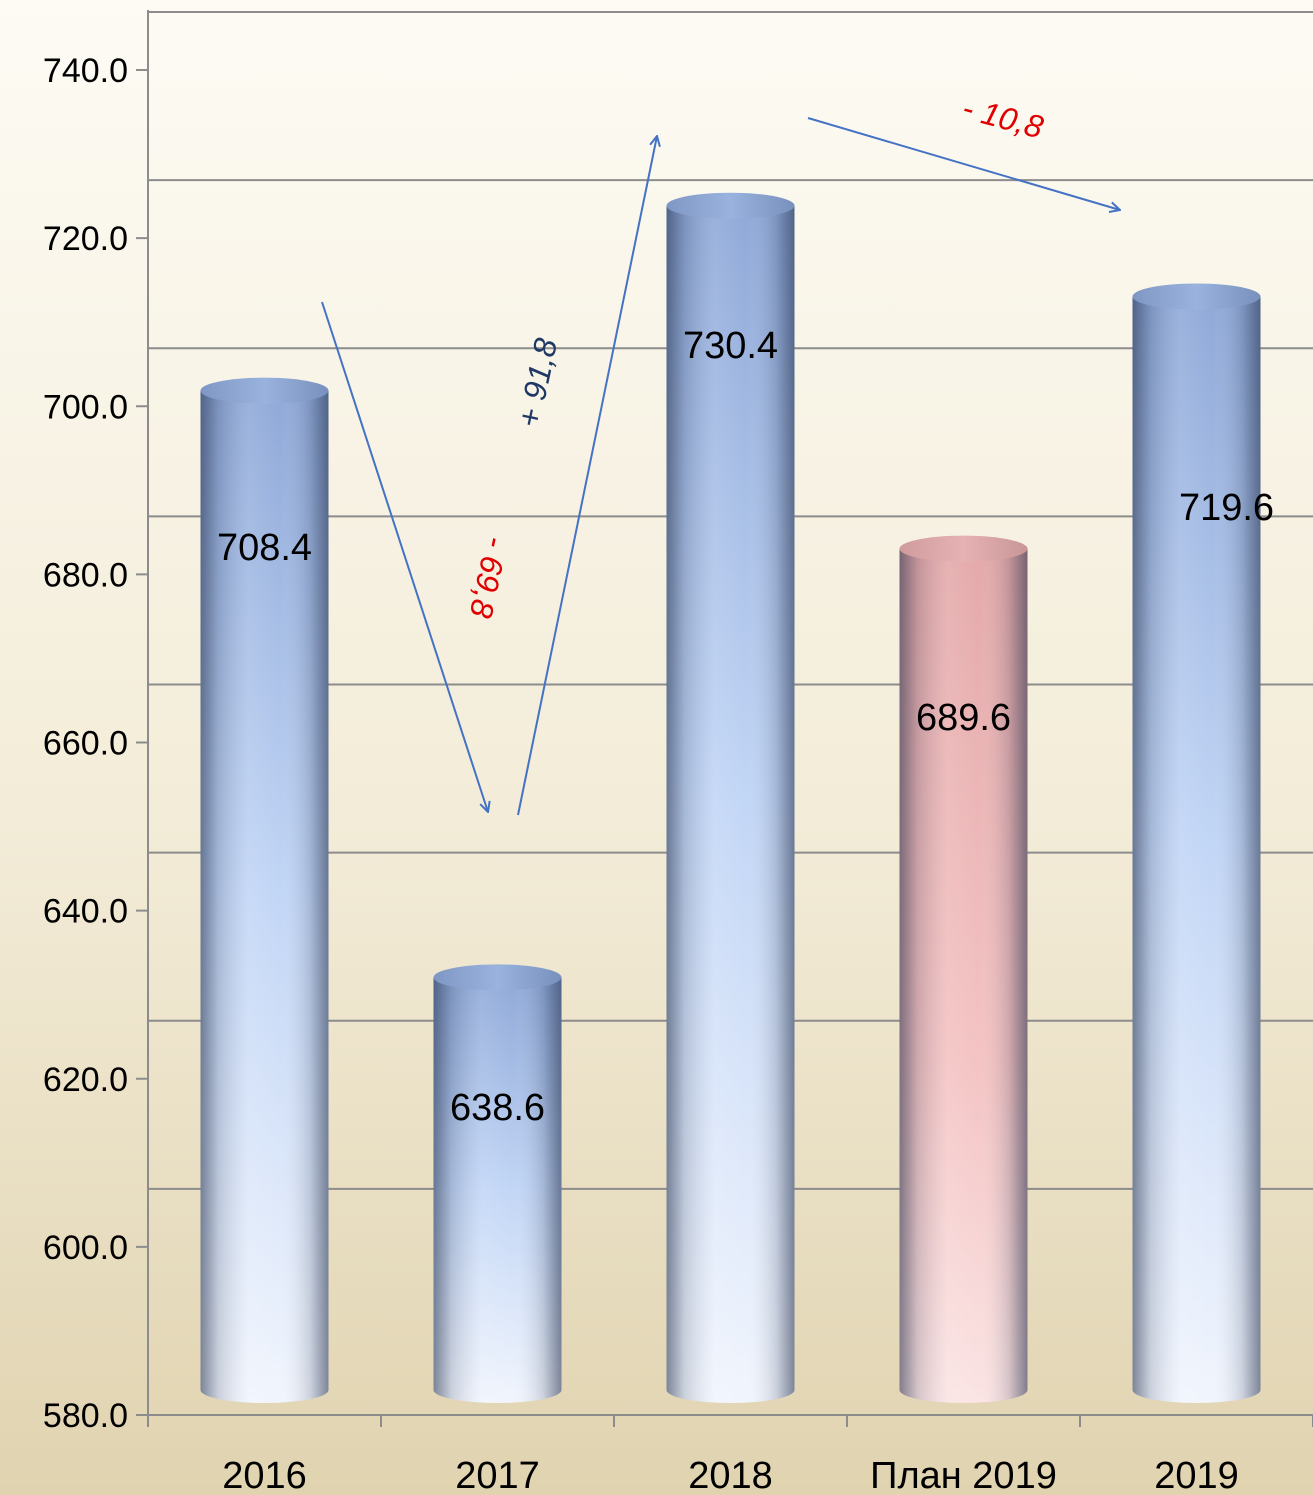  Describe the element at coordinates (85, 407) in the screenshot. I see `y-tick-label: 700.0` at that location.